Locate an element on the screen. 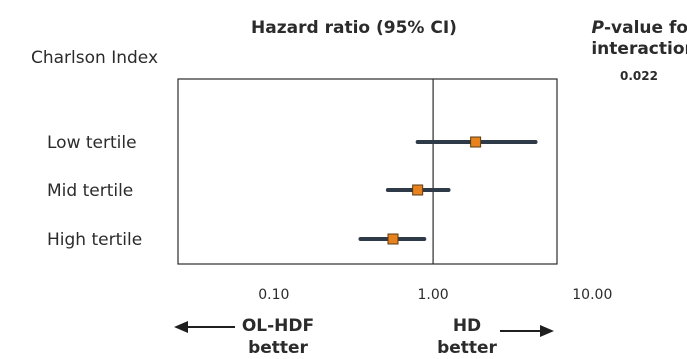 Image resolution: width=687 pixels, height=359 pixels. row-header: Charlson Index is located at coordinates (94, 58).